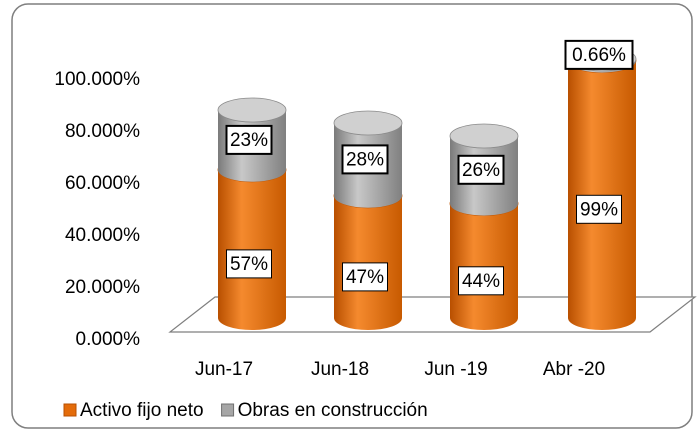  I want to click on data-label: 47%, so click(365, 277).